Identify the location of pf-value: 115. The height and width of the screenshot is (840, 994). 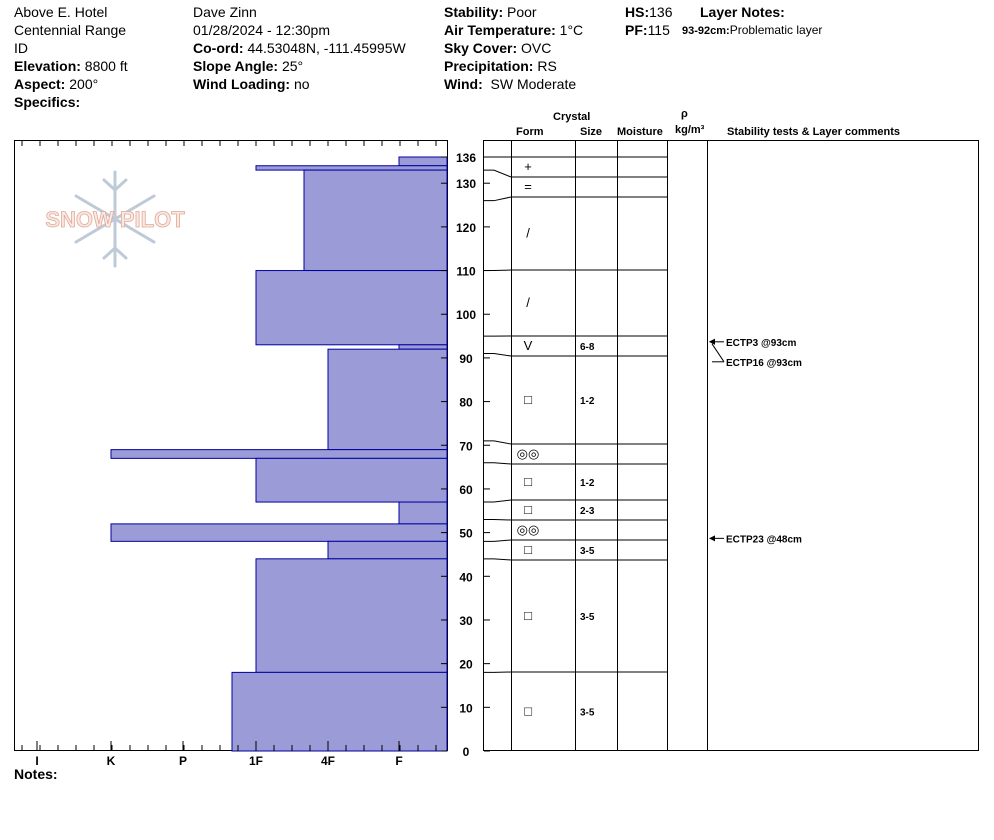
(658, 30).